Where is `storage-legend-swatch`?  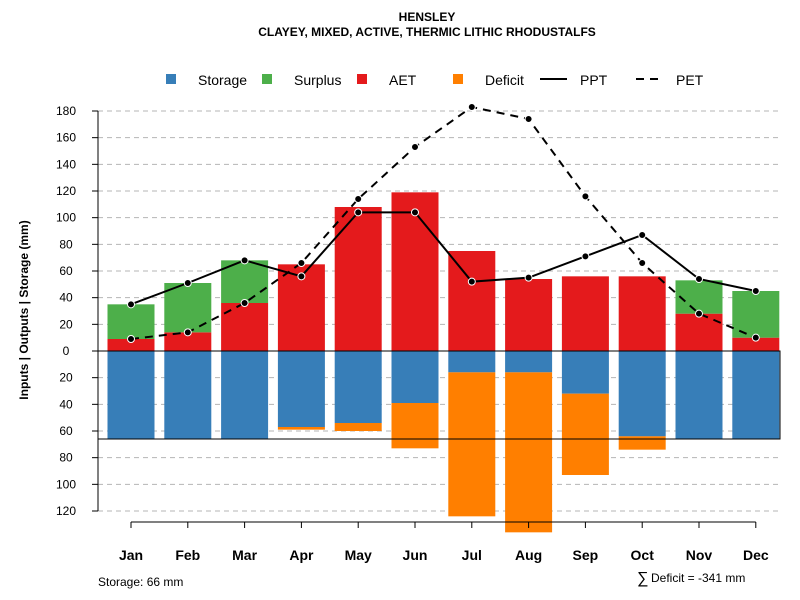
storage-legend-swatch is located at coordinates (171, 79).